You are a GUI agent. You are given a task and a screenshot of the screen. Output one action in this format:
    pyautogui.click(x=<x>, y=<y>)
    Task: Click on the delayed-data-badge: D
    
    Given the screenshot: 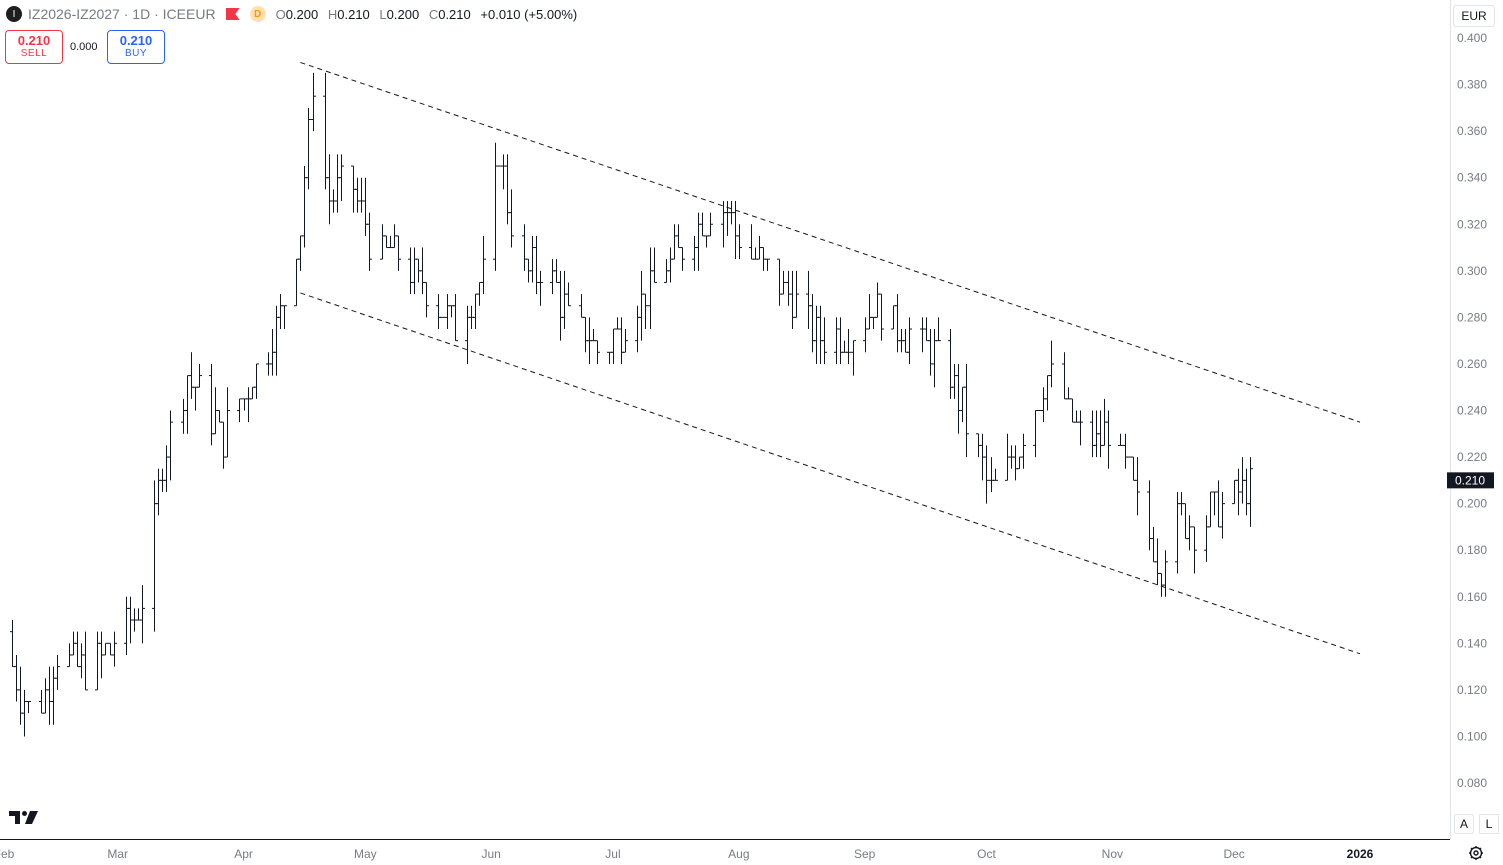 What is the action you would take?
    pyautogui.click(x=257, y=14)
    